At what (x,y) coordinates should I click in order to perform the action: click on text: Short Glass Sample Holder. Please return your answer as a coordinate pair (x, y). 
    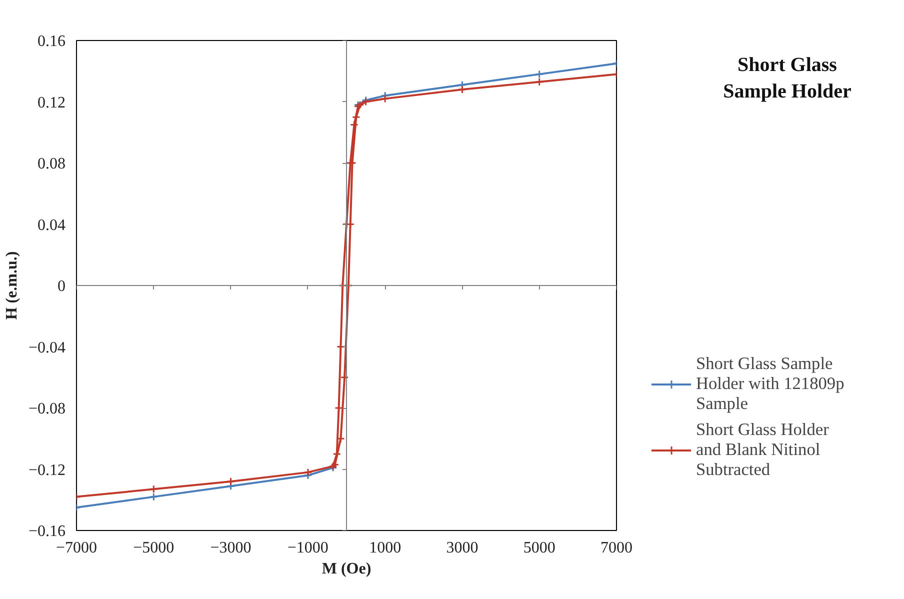
    Looking at the image, I should click on (787, 78).